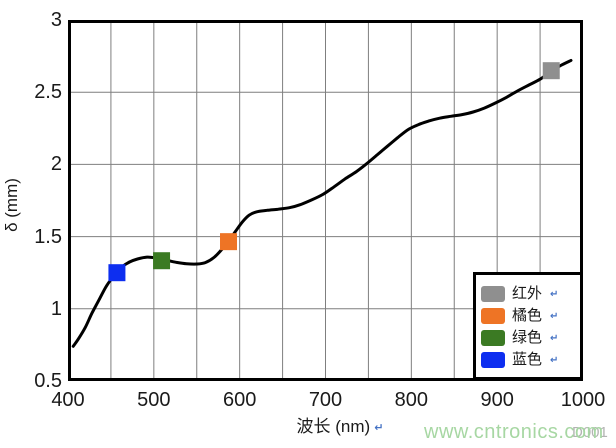 The height and width of the screenshot is (448, 616). Describe the element at coordinates (162, 261) in the screenshot. I see `marker-绿色` at that location.